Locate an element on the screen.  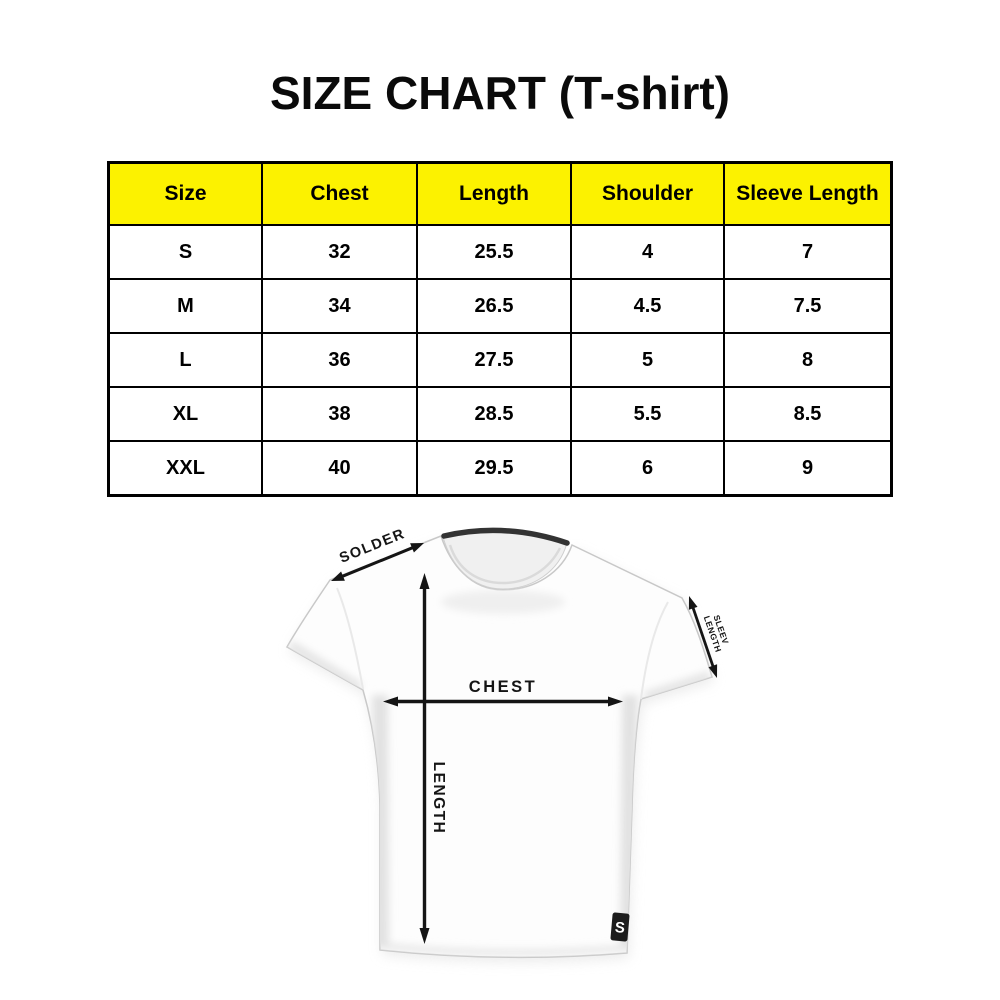
chest-arrow is located at coordinates (503, 701).